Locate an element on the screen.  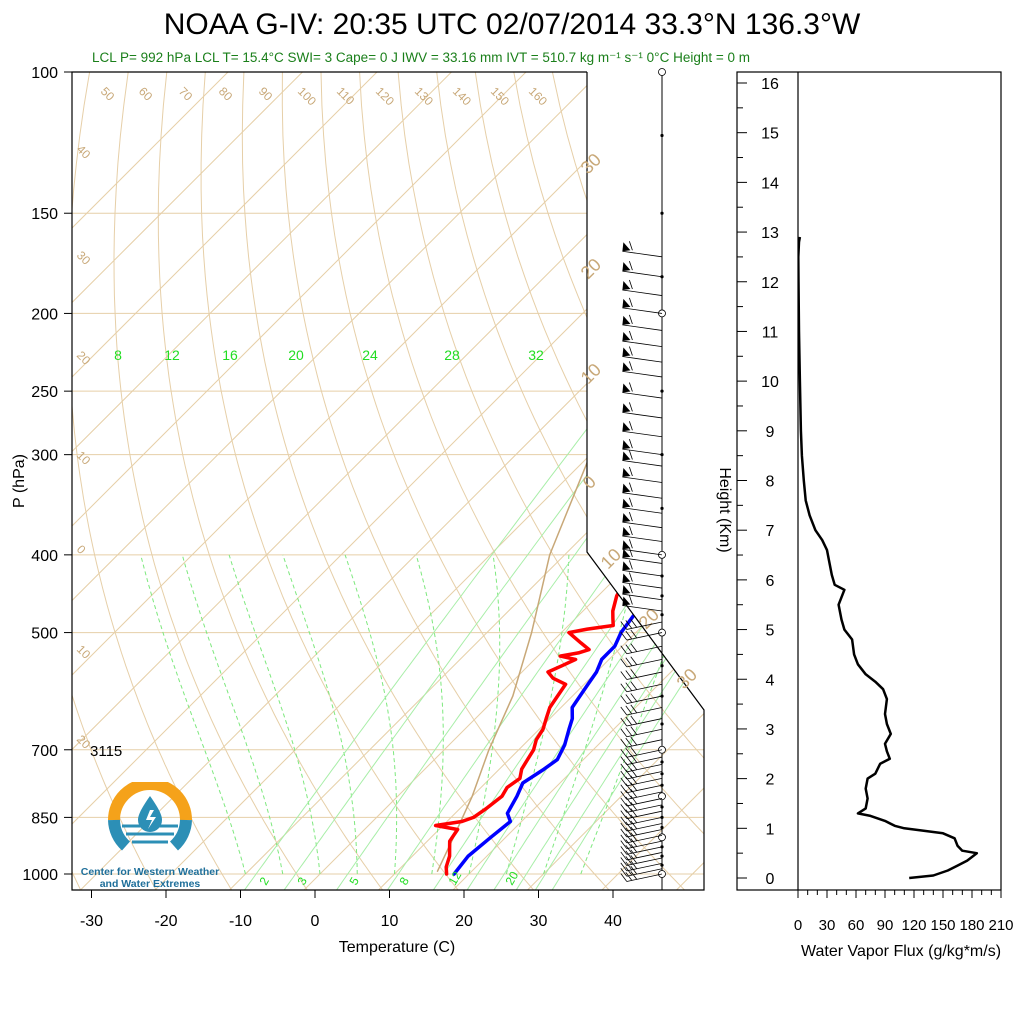
mixing-ratio-label-top: 24 is located at coordinates (370, 355).